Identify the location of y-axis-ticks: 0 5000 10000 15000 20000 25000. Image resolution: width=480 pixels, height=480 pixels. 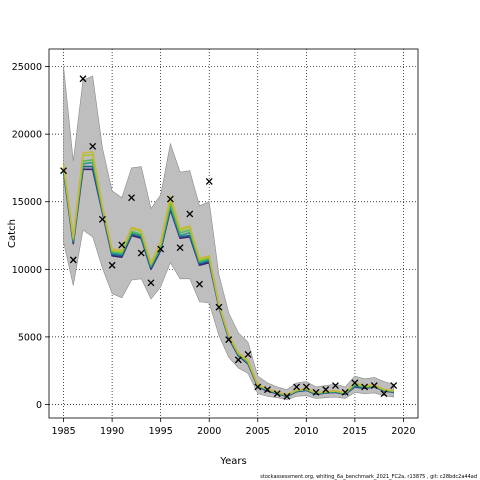
(30, 236).